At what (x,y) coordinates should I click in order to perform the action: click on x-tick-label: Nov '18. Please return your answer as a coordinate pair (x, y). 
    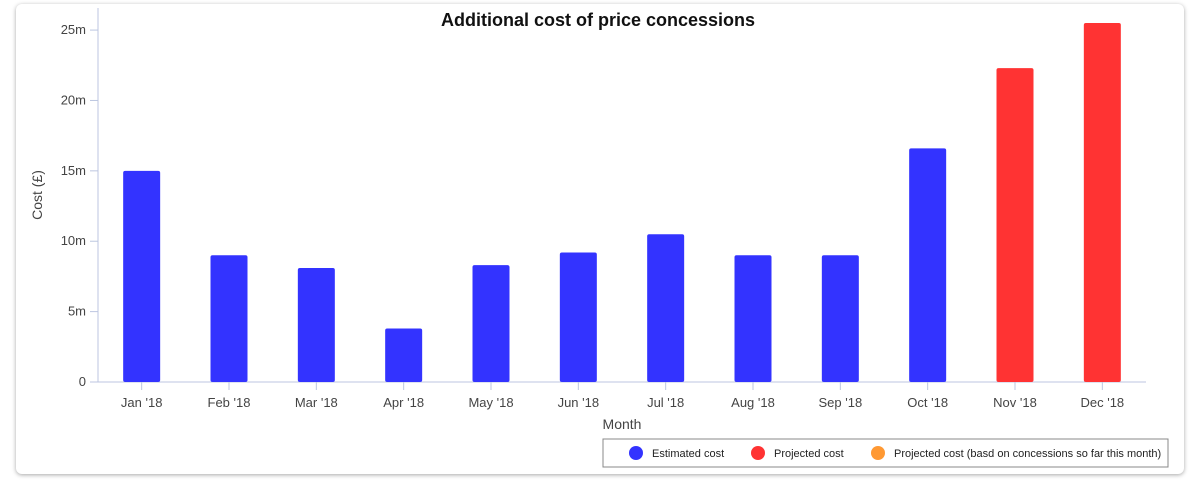
    Looking at the image, I should click on (1015, 402).